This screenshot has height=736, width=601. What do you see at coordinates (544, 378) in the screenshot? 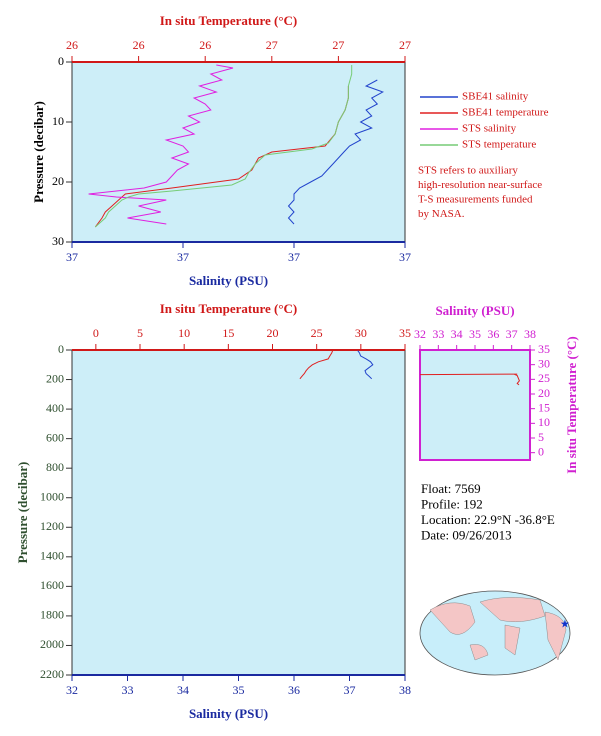
I see `y-tick-label: 25` at bounding box center [544, 378].